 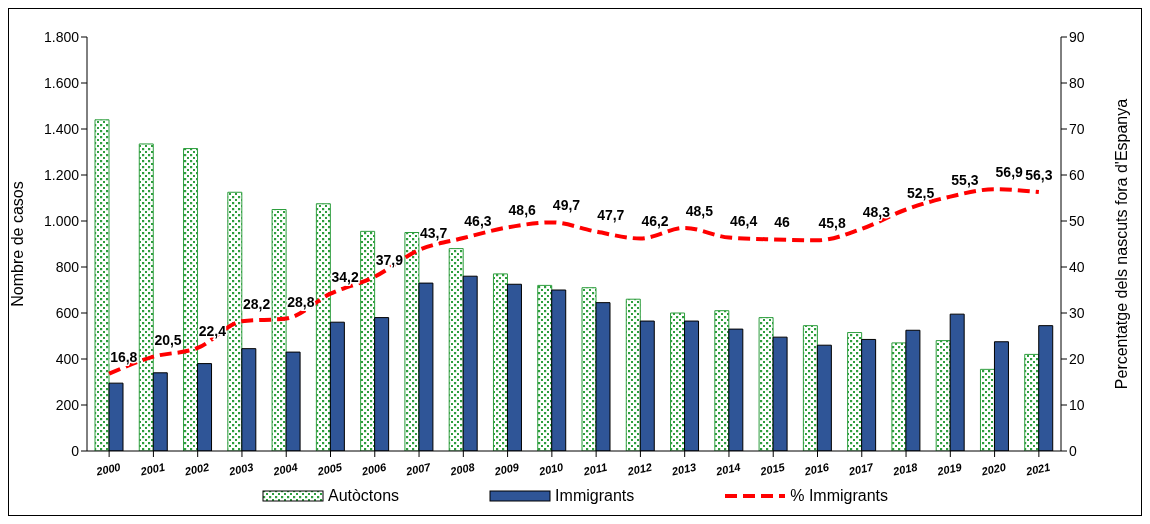 What do you see at coordinates (965, 179) in the screenshot?
I see `data-label: 55,3` at bounding box center [965, 179].